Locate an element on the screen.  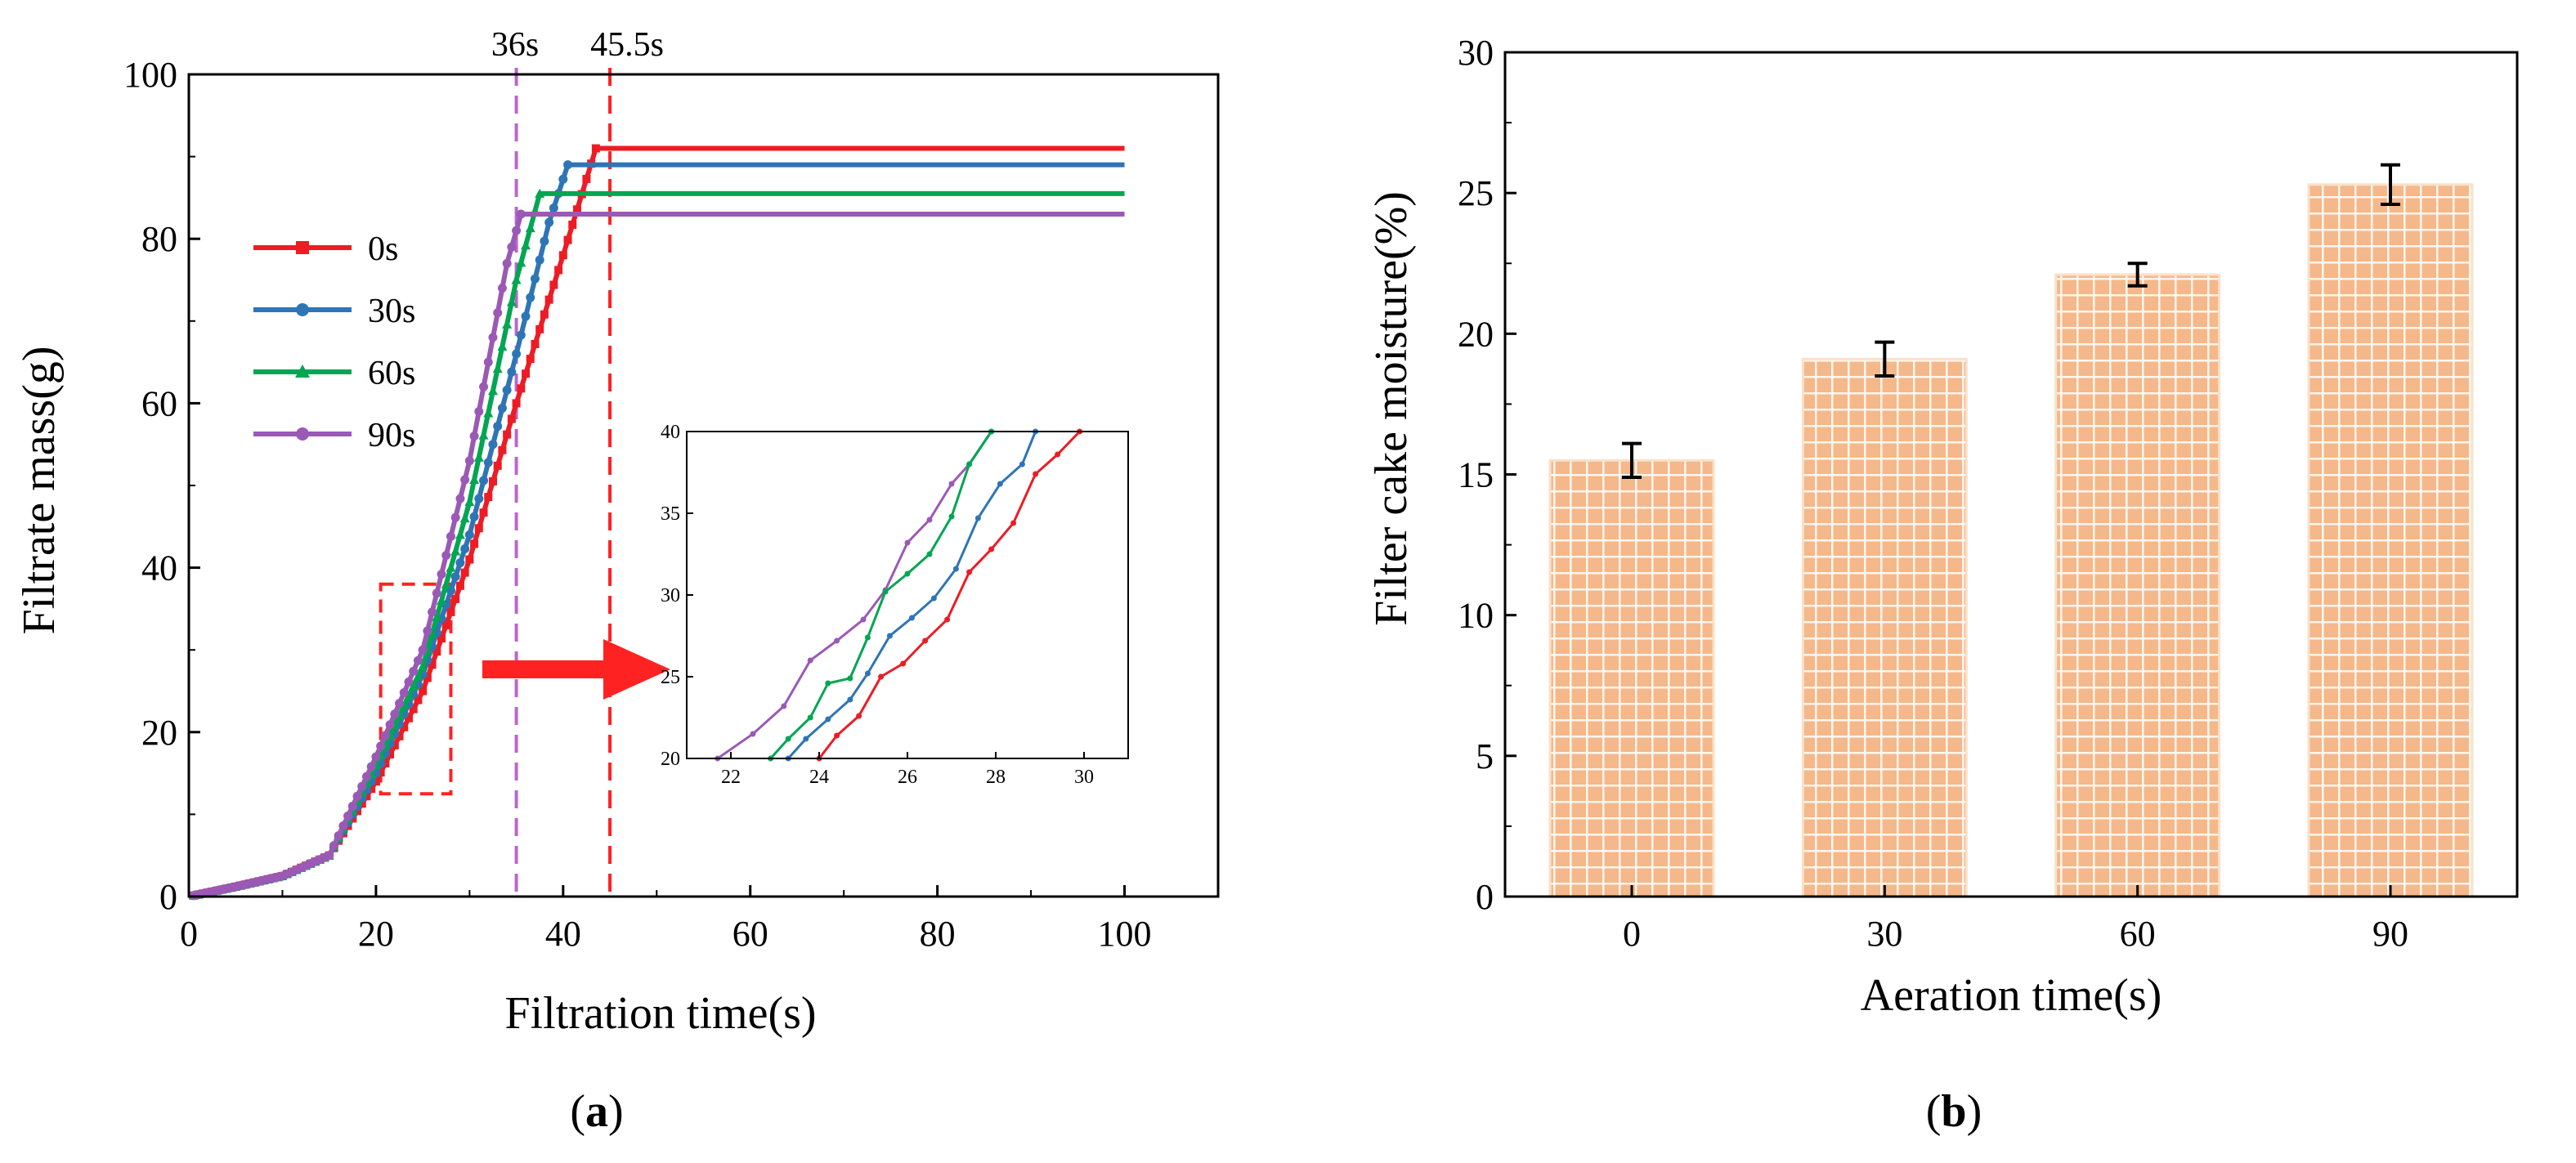
panel-a-vline-label-36s: 36s is located at coordinates (515, 45).